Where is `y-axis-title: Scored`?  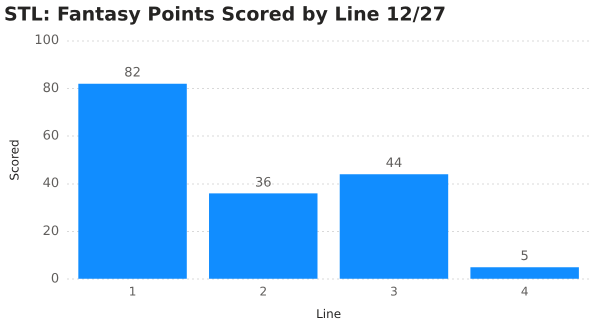 y-axis-title: Scored is located at coordinates (14, 160).